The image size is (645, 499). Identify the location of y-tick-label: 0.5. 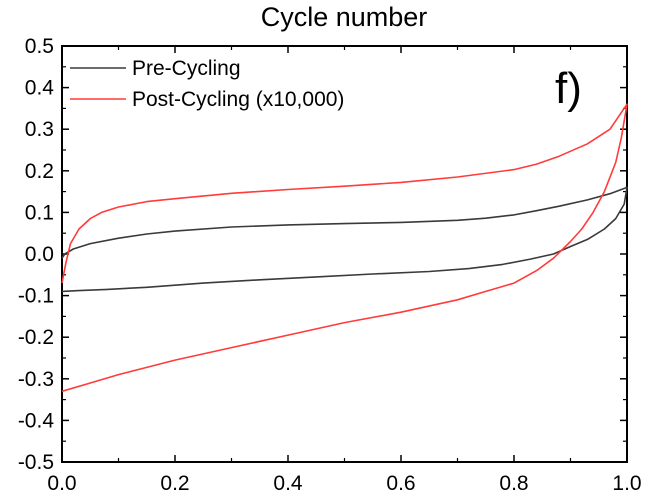
(39, 46).